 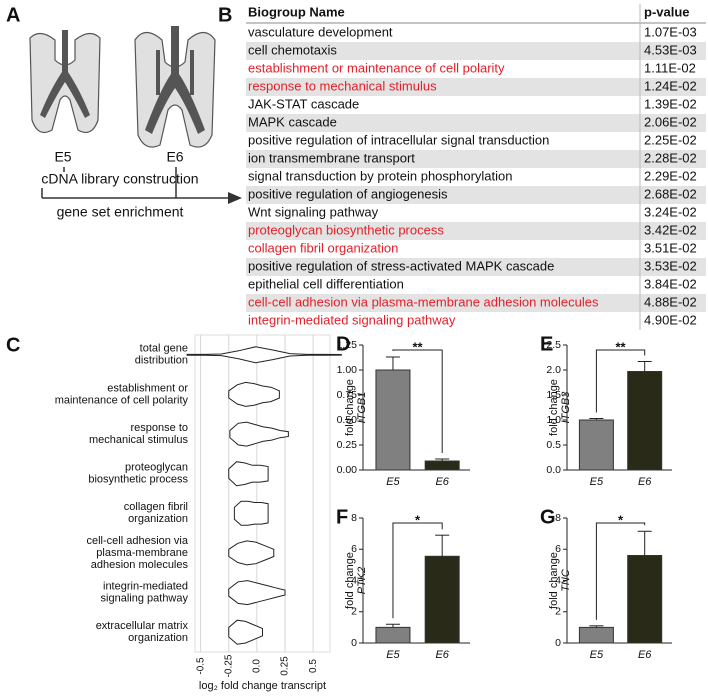 What do you see at coordinates (262, 493) in the screenshot?
I see `plot-frame` at bounding box center [262, 493].